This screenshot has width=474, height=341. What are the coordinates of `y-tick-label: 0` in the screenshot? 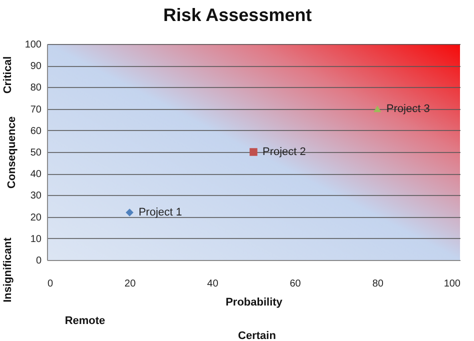 It's located at (39, 261).